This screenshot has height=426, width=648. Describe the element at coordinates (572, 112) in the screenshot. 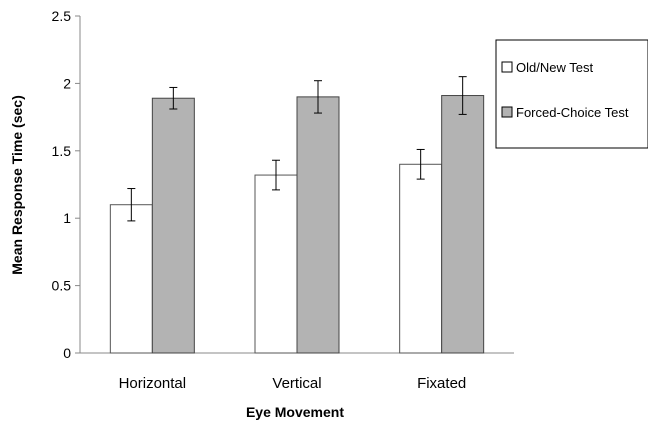

I see `legend-label-forced-choice: Forced-Choice Test` at that location.